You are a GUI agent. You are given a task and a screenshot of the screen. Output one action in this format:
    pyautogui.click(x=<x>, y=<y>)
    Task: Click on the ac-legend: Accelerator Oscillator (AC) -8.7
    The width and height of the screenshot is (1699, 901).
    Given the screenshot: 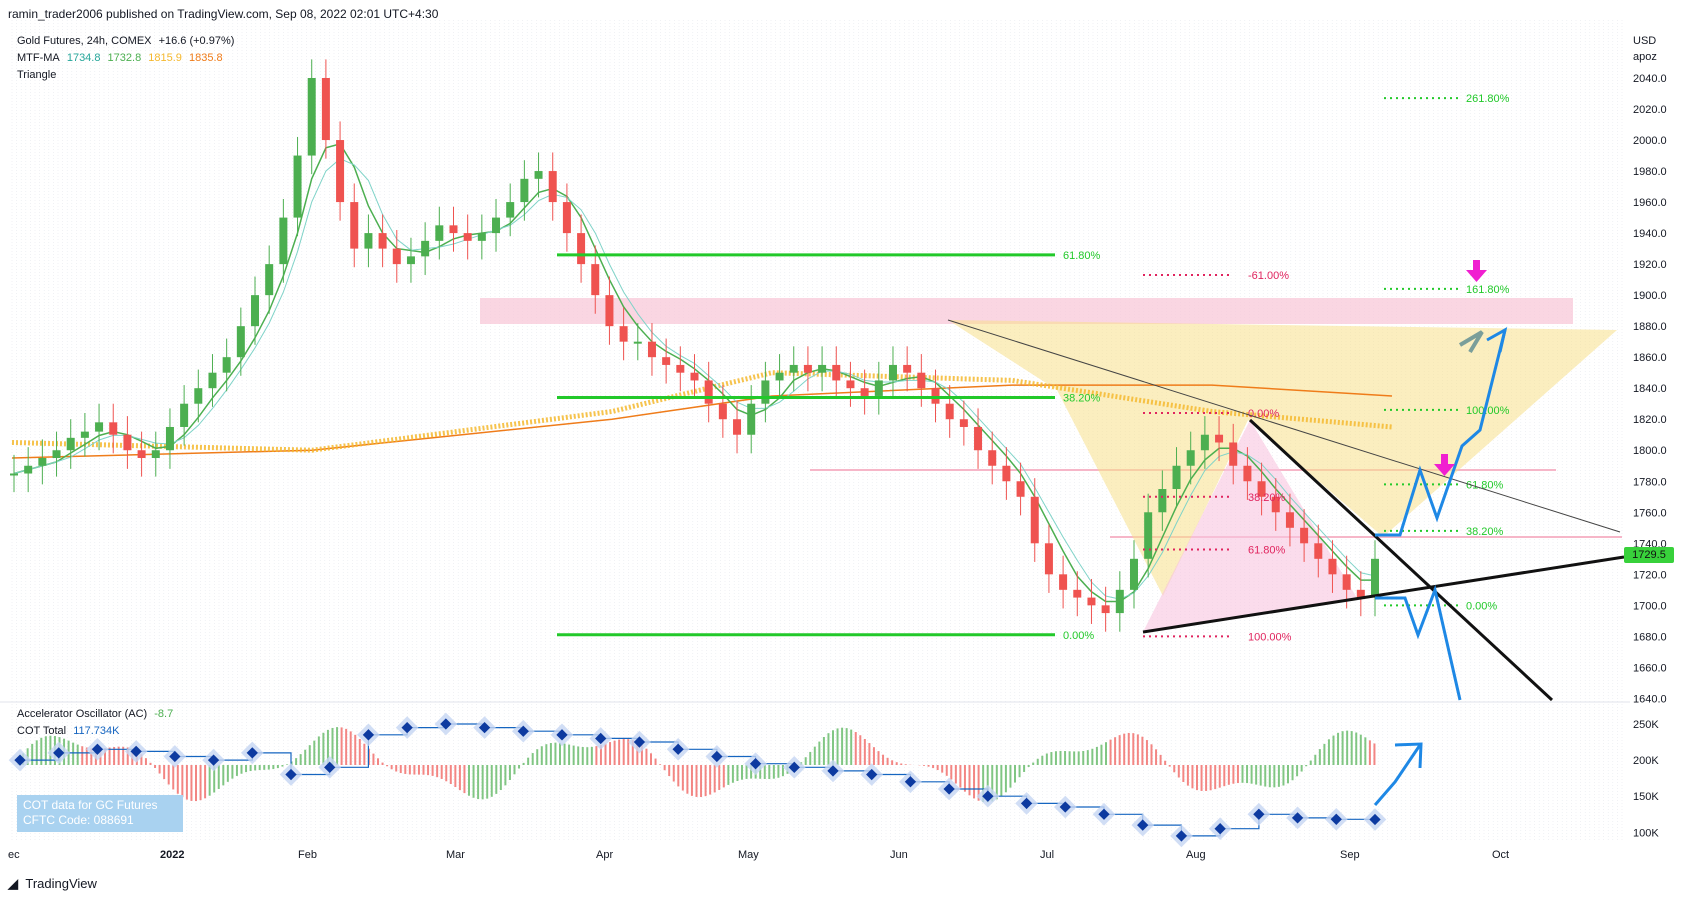 What is the action you would take?
    pyautogui.click(x=97, y=714)
    